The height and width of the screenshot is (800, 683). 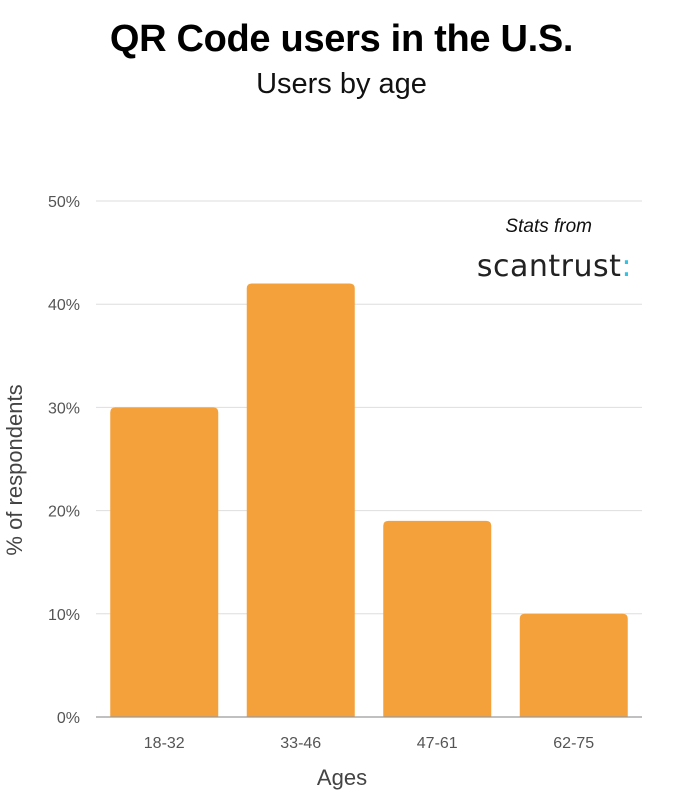 I want to click on stats-from-text: Stats from, so click(x=548, y=226).